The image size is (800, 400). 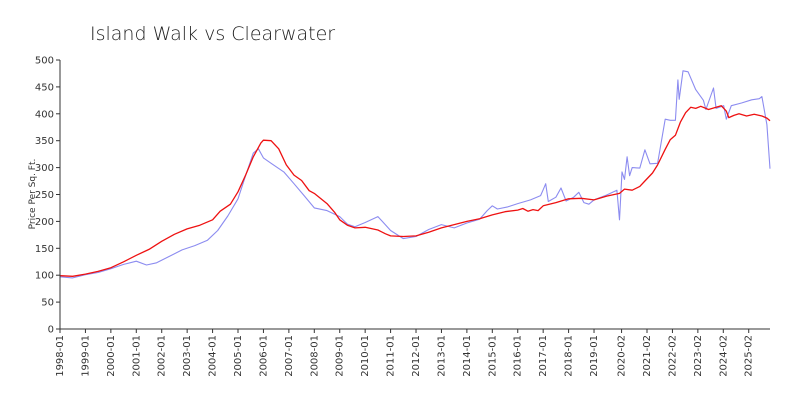 What do you see at coordinates (33, 194) in the screenshot?
I see `y-axis-label: Price Per Sq. Ft.` at bounding box center [33, 194].